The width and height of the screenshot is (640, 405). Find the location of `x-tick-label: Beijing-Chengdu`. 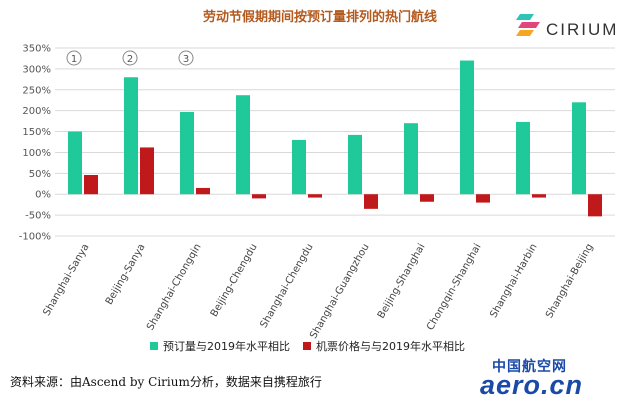

x-tick-label: Beijing-Chengdu is located at coordinates (234, 280).